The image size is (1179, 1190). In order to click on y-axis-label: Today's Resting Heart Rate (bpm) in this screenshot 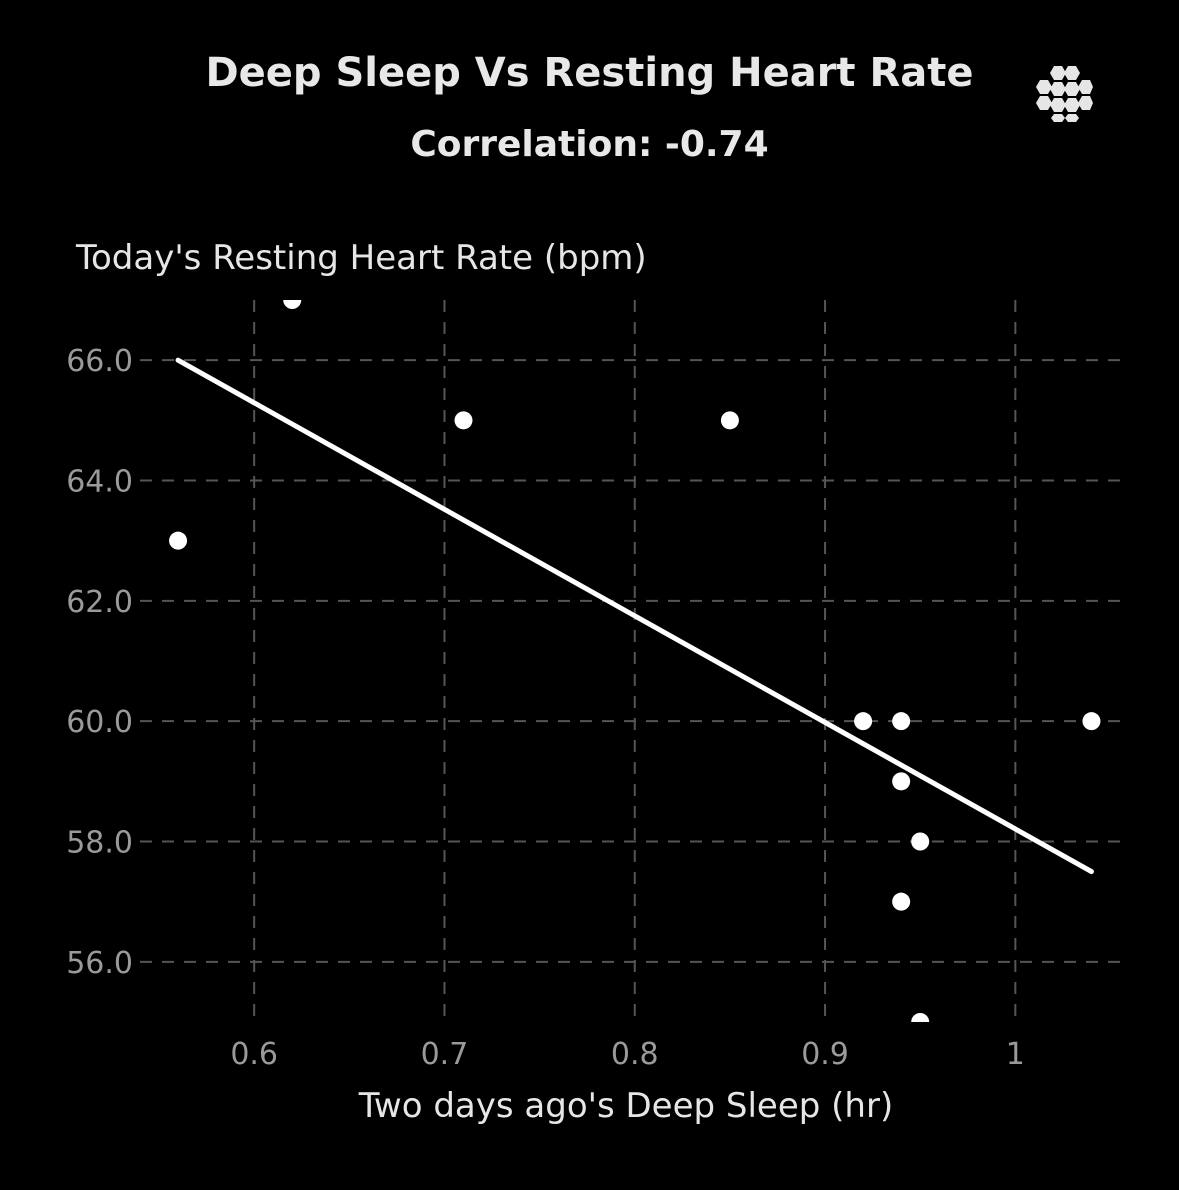, I will do `click(361, 258)`.